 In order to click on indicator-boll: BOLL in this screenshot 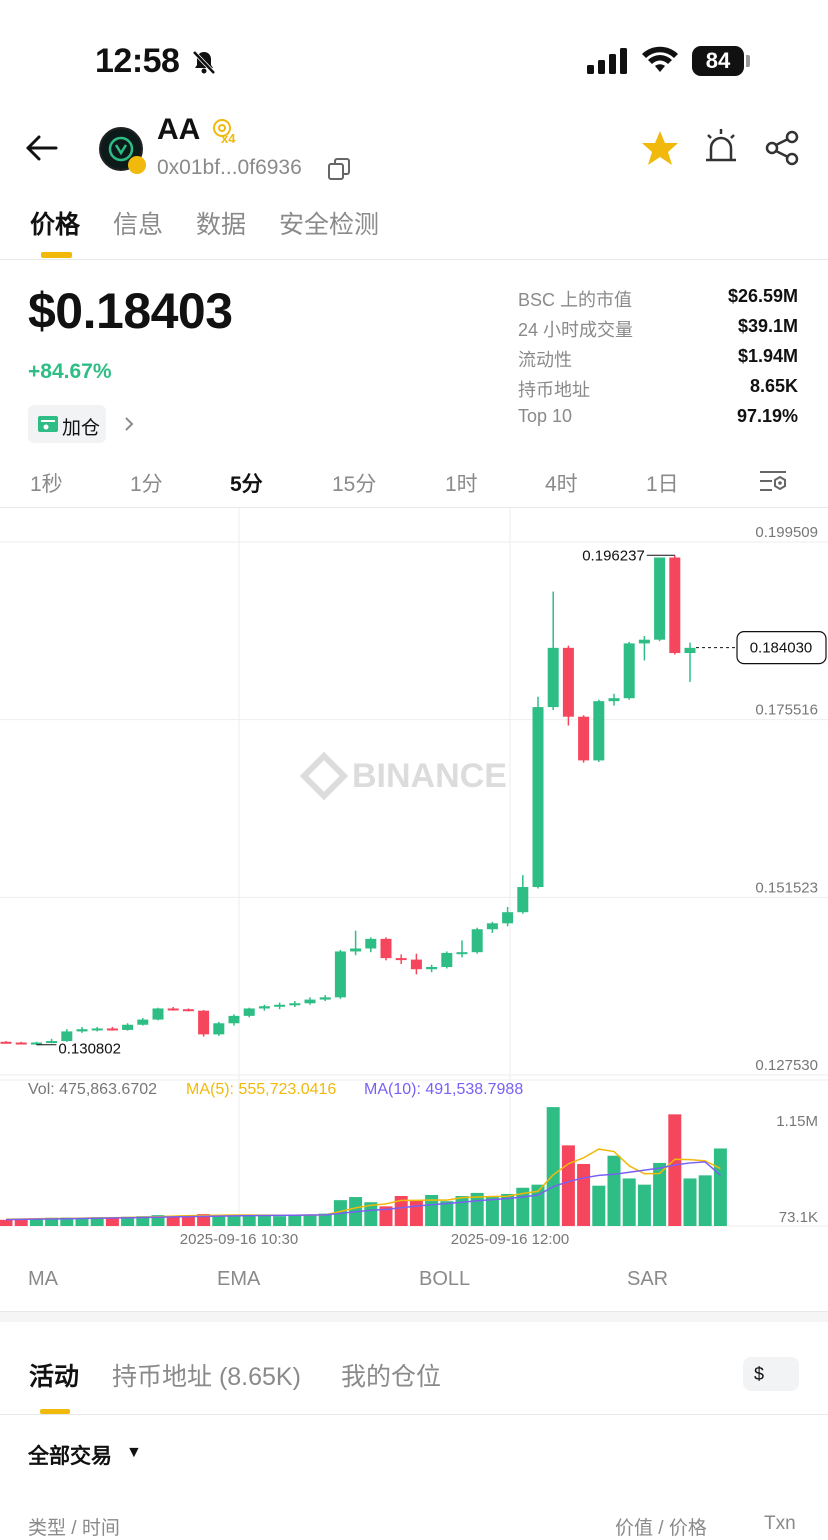, I will do `click(445, 1279)`.